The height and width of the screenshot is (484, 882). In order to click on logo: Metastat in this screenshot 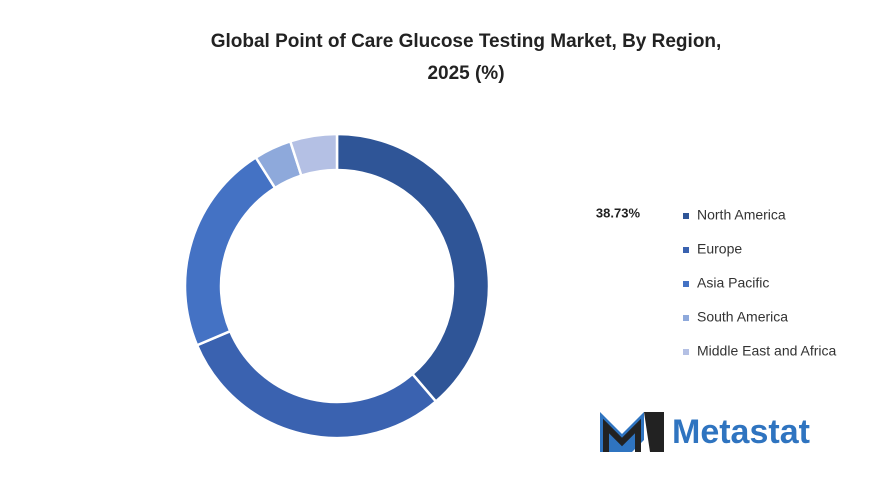, I will do `click(705, 432)`.